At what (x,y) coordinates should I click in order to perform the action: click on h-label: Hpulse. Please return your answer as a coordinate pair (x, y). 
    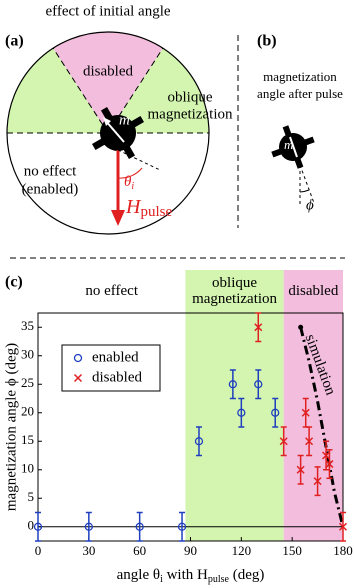
    Looking at the image, I should click on (148, 208).